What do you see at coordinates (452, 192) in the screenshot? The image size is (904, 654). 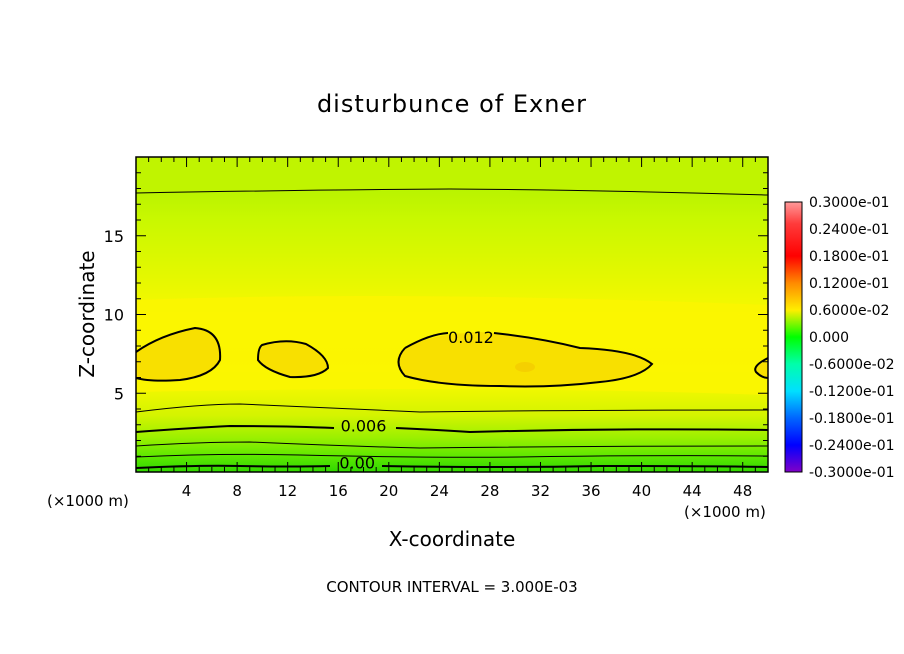 I see `contour-top-line` at bounding box center [452, 192].